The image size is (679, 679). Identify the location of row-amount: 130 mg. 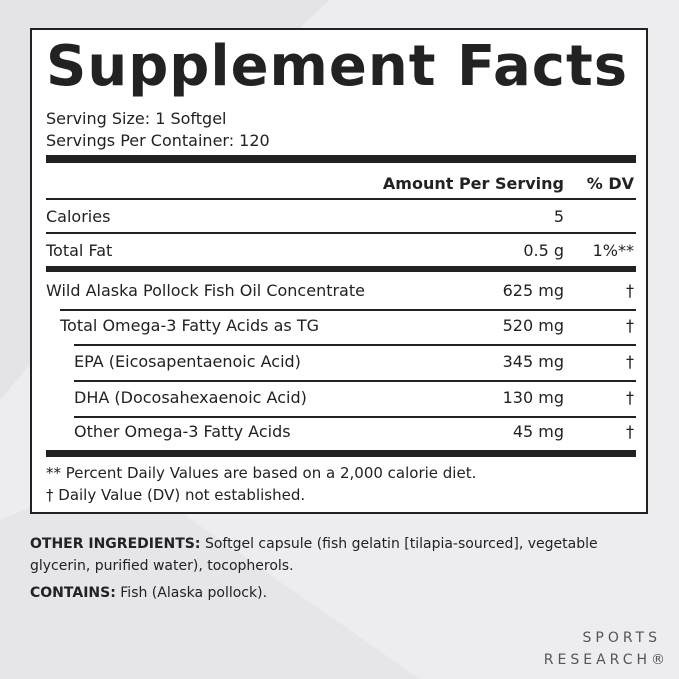
(533, 397).